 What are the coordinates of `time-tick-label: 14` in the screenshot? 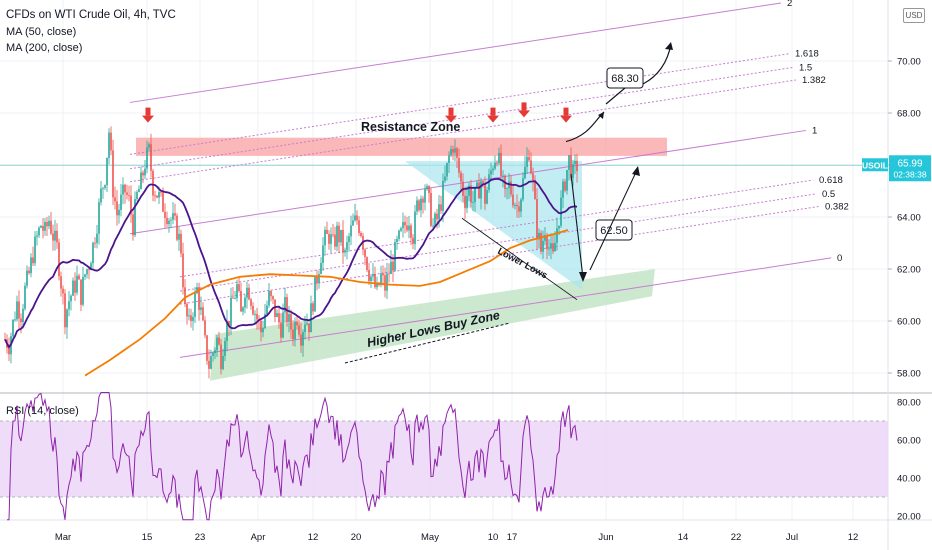 It's located at (683, 537).